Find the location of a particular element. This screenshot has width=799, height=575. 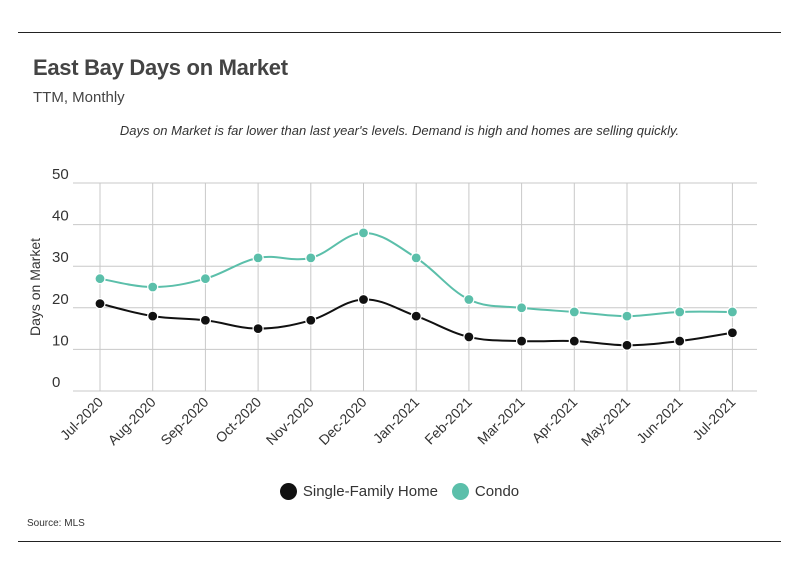

legend-swatch-condo is located at coordinates (460, 491).